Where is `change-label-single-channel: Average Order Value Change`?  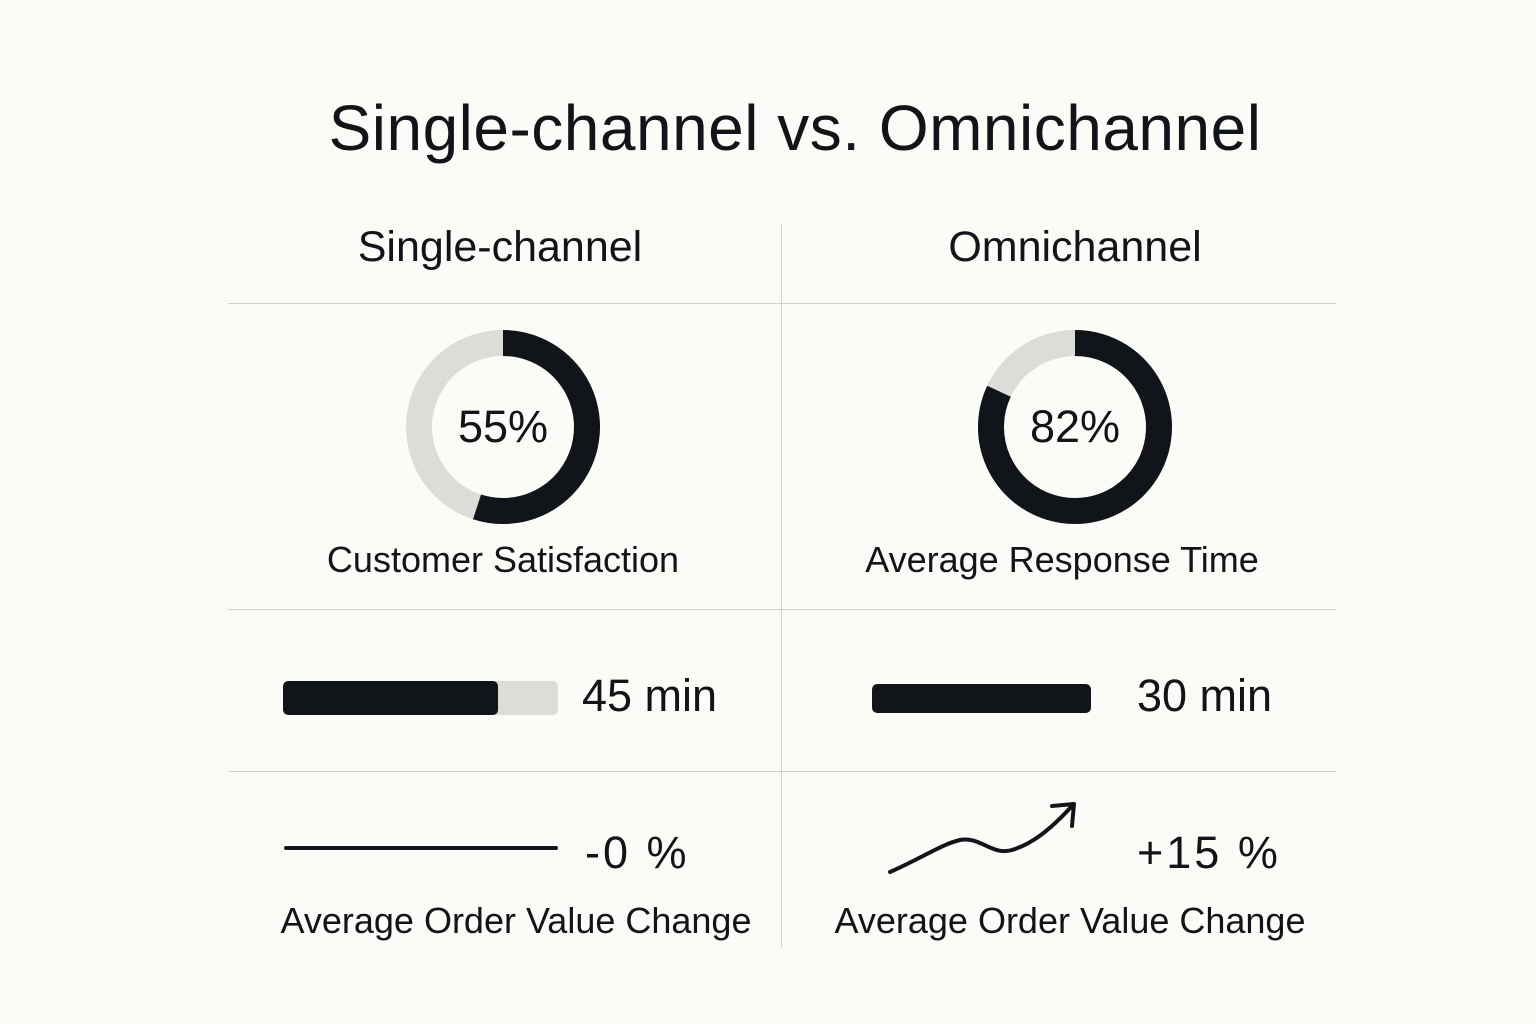 change-label-single-channel: Average Order Value Change is located at coordinates (516, 920).